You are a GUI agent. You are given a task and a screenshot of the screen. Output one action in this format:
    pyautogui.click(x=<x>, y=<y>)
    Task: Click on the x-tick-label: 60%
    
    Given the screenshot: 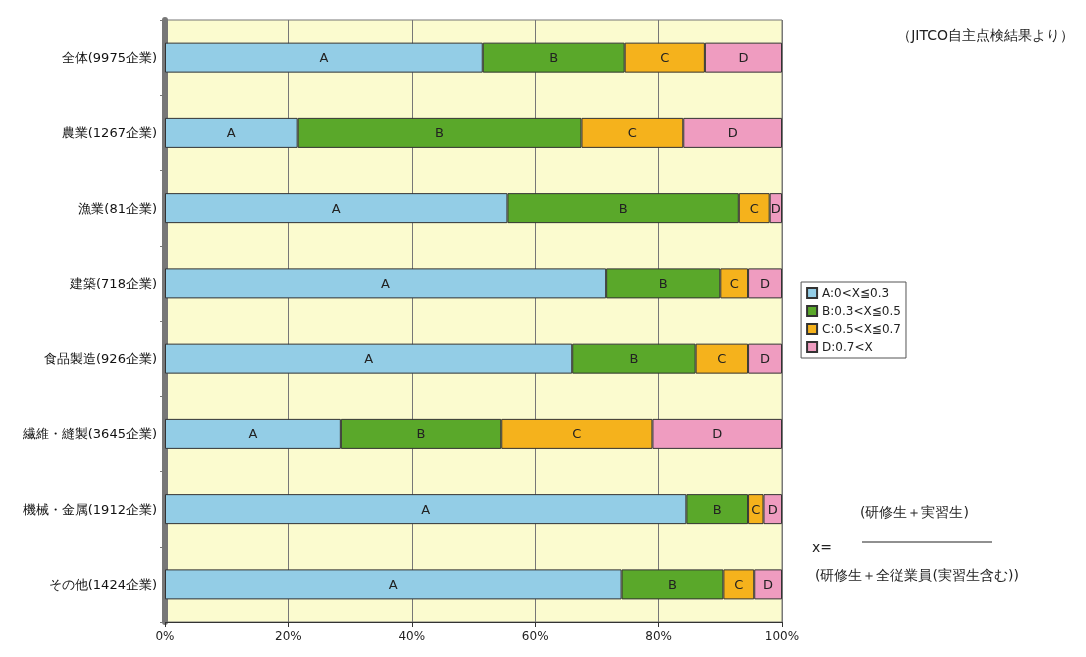 What is the action you would take?
    pyautogui.click(x=535, y=636)
    